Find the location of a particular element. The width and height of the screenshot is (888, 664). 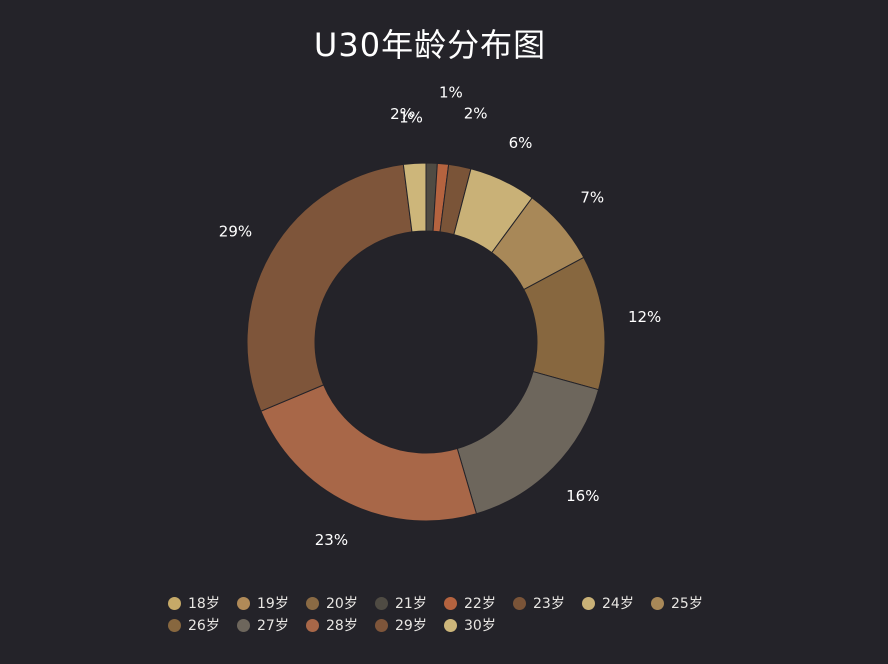

legend-item-30岁: 30岁 is located at coordinates (478, 625).